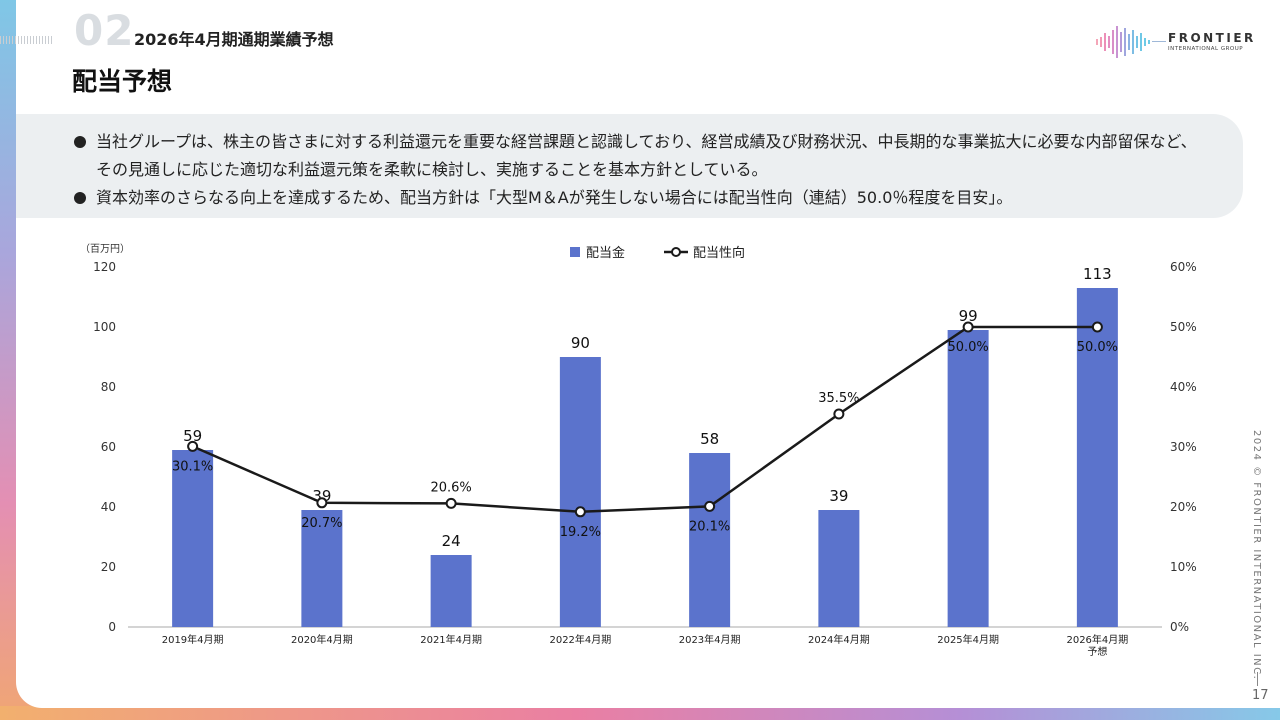  Describe the element at coordinates (108, 507) in the screenshot. I see `y-left-tick-label: 40` at that location.